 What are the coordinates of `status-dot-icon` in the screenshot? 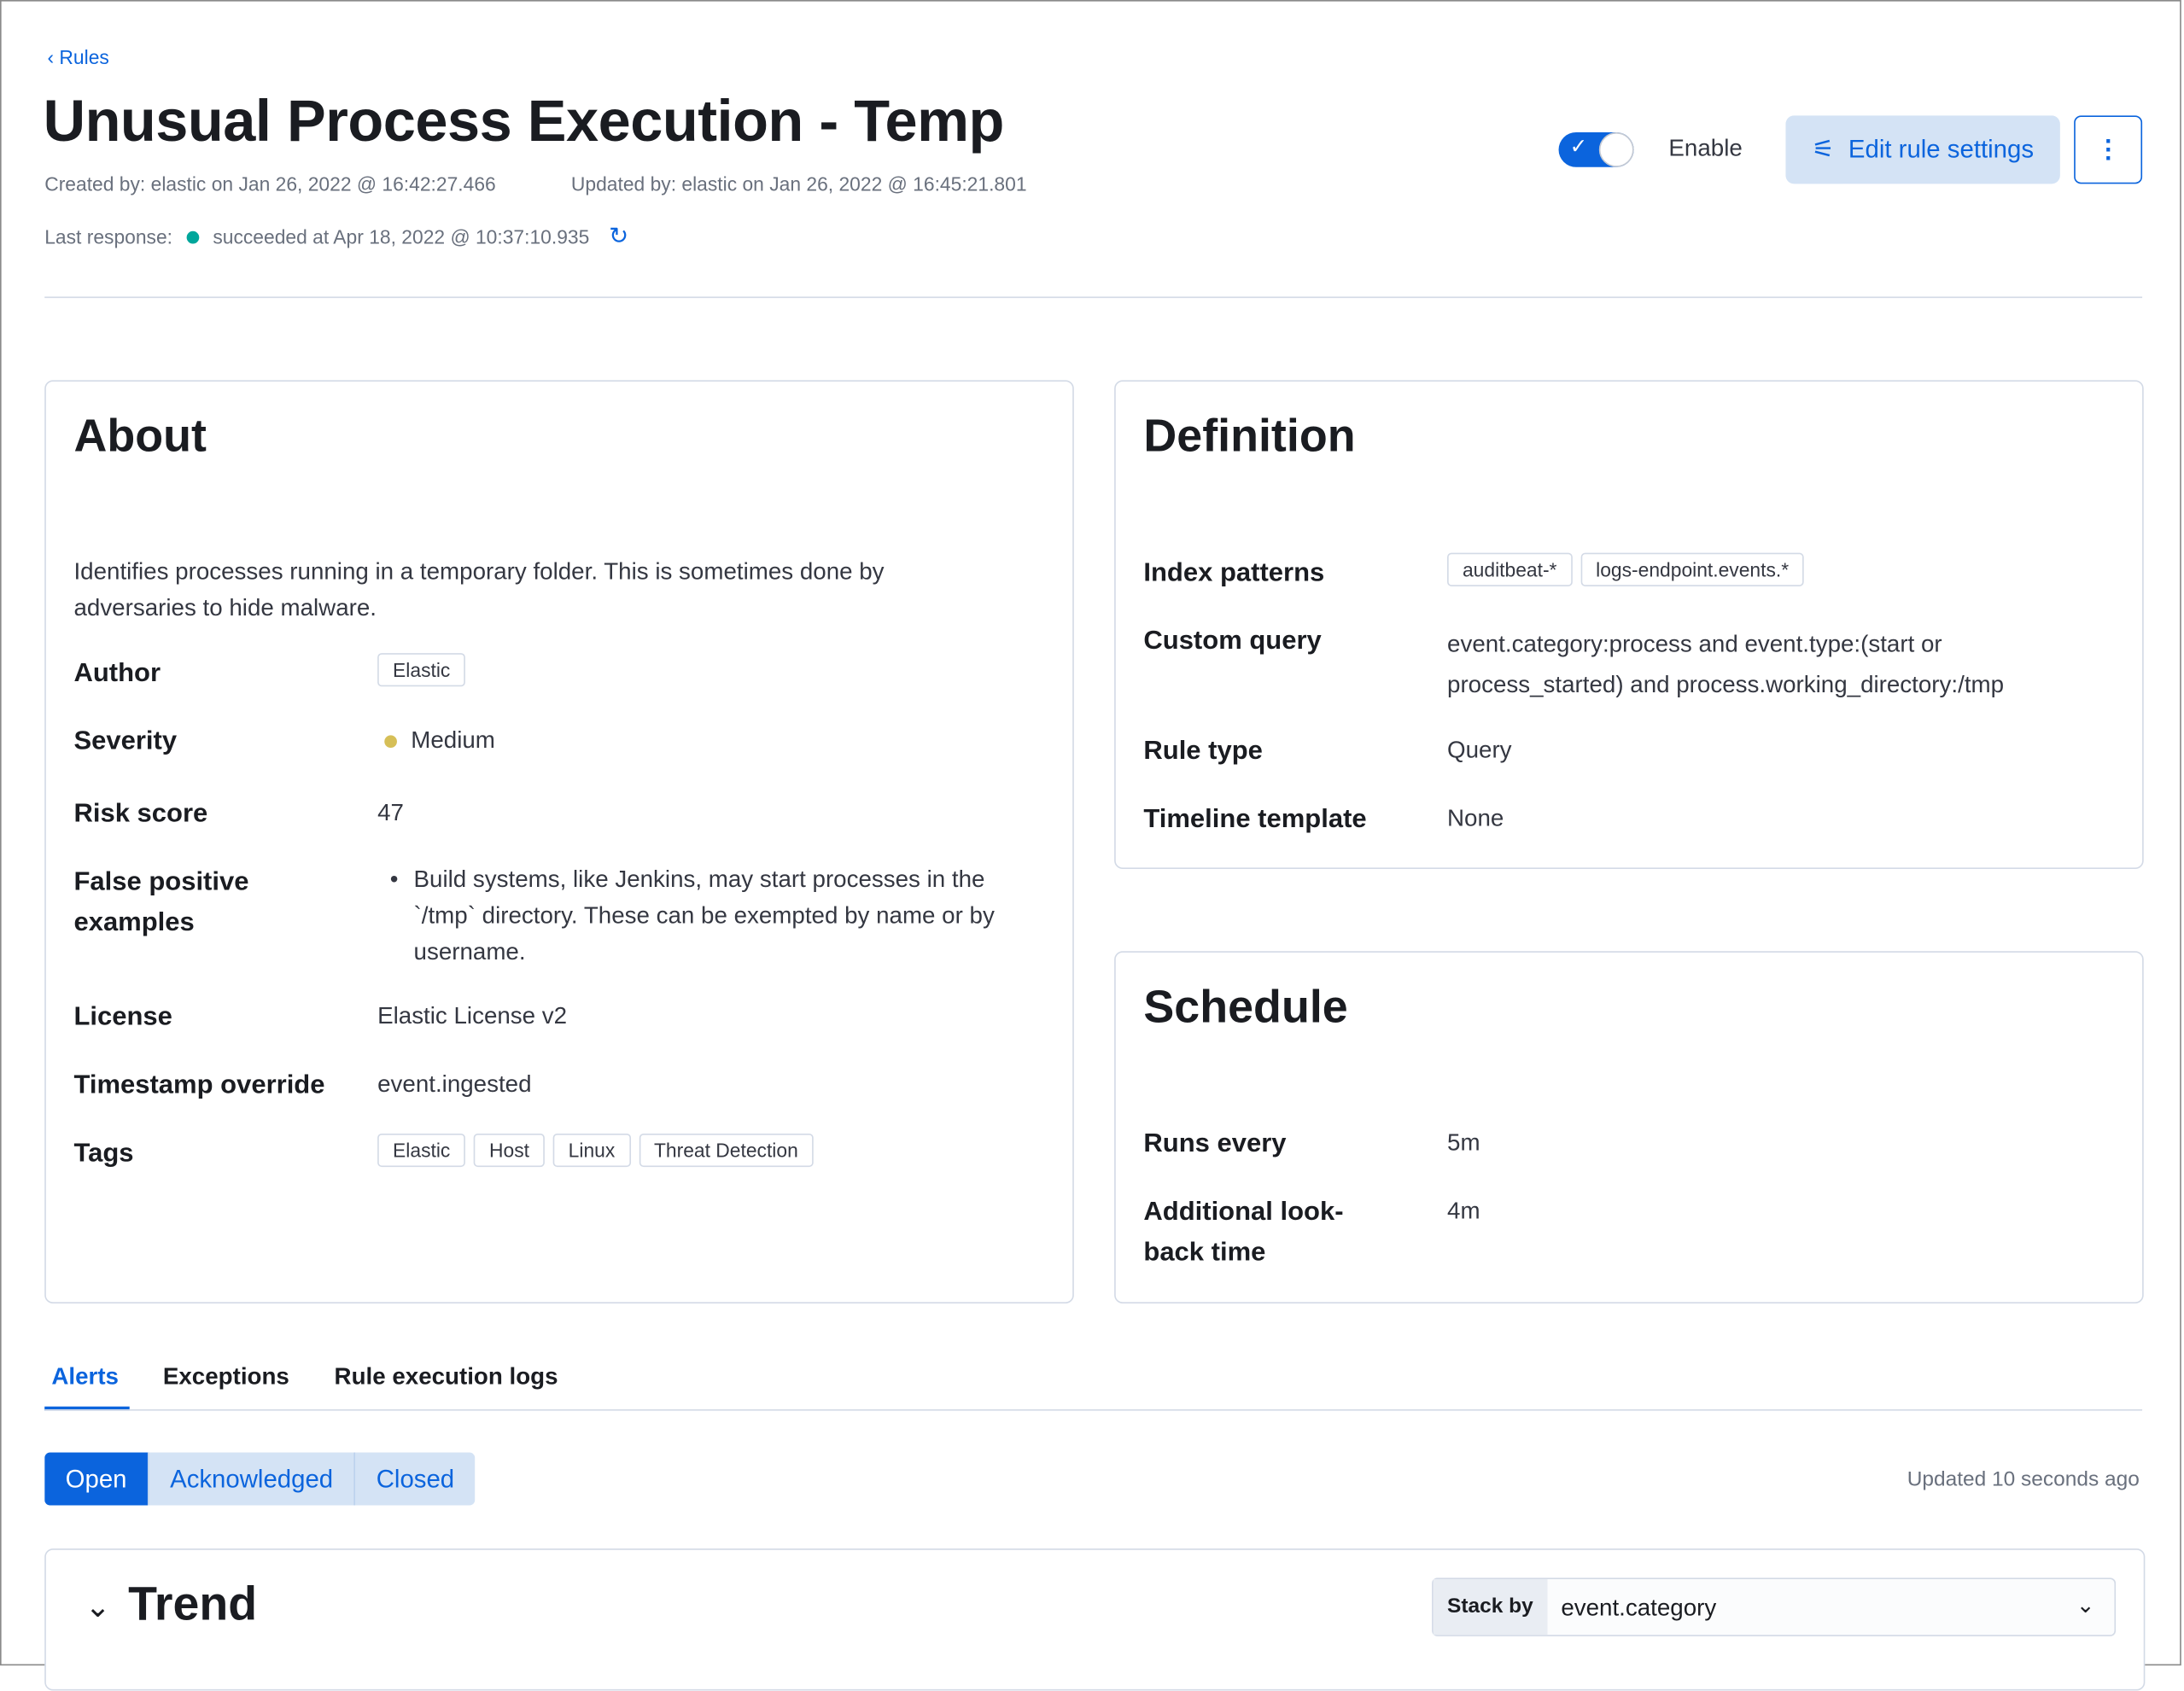 It's located at (193, 236).